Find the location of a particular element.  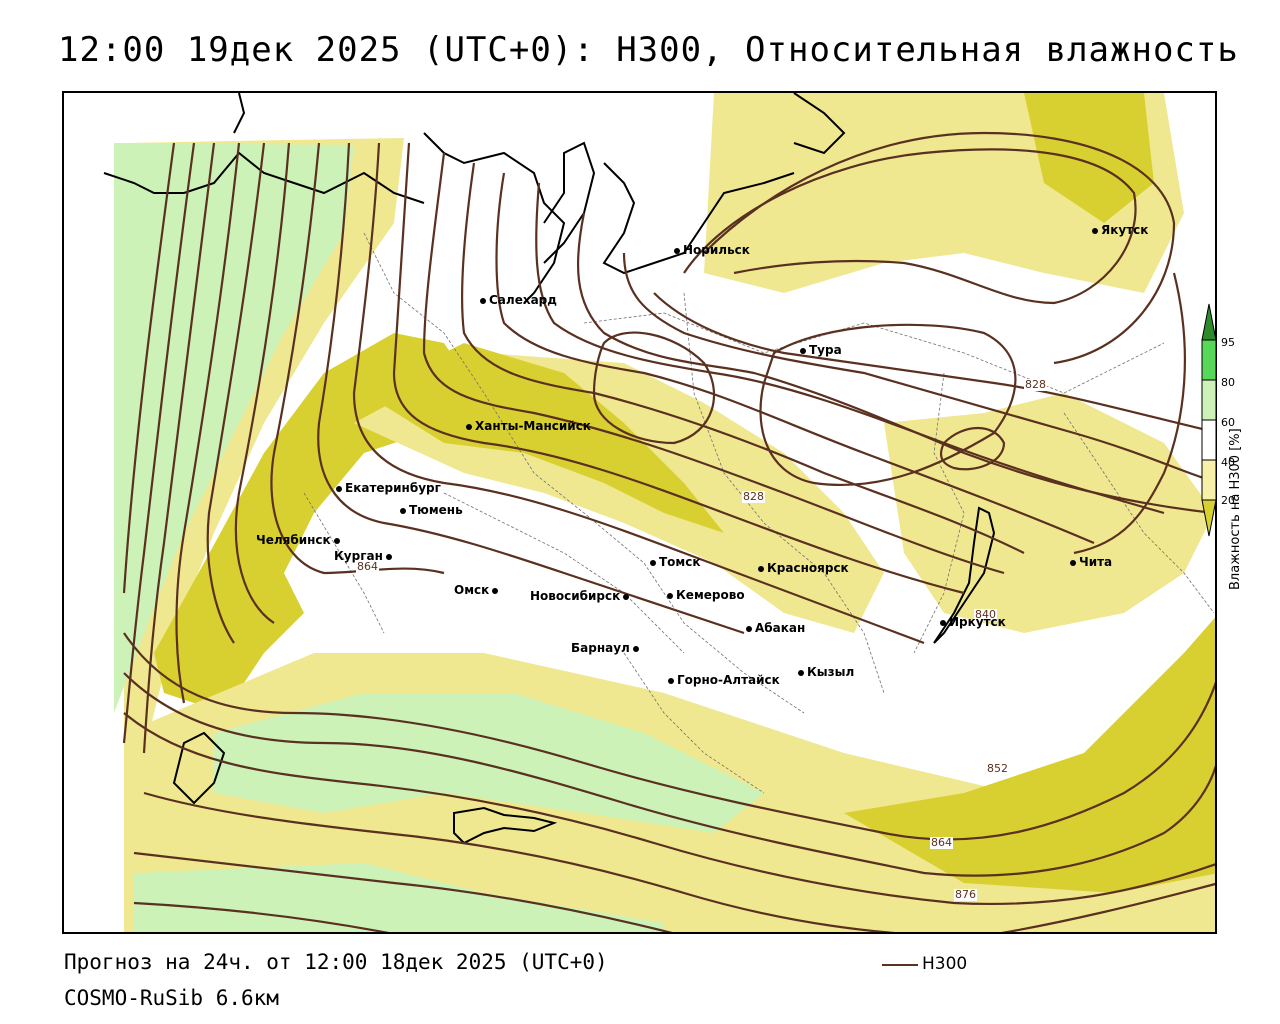

city-gorno-altaysk: Горно-Алтайск is located at coordinates (724, 680).